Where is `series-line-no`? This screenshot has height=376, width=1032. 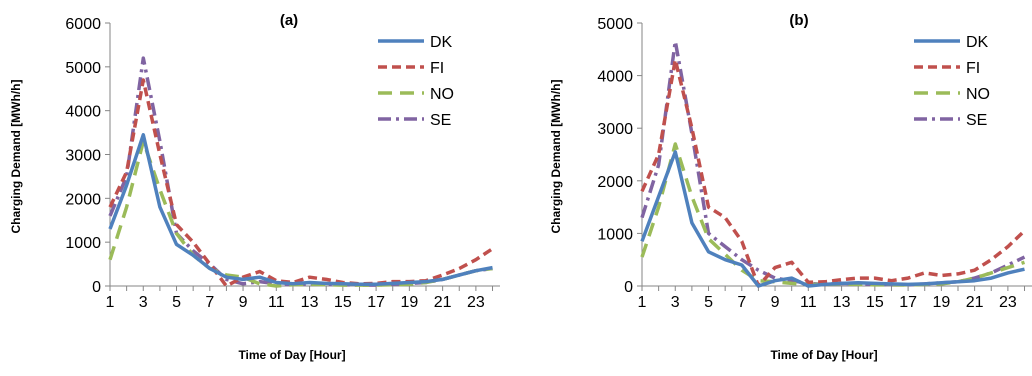 series-line-no is located at coordinates (300, 213).